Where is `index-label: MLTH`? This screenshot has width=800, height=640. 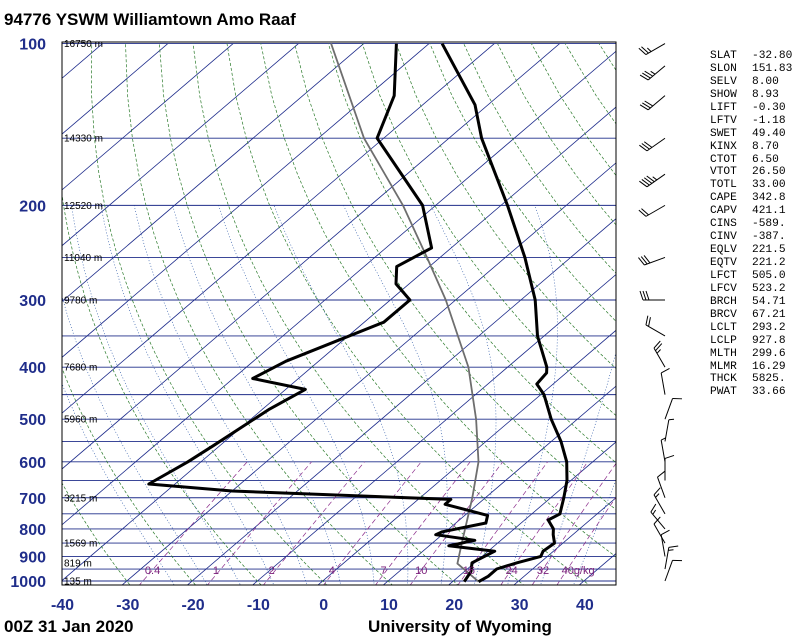 index-label: MLTH is located at coordinates (723, 353).